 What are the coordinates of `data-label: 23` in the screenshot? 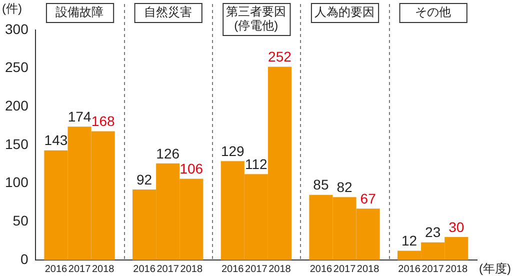 It's located at (433, 232).